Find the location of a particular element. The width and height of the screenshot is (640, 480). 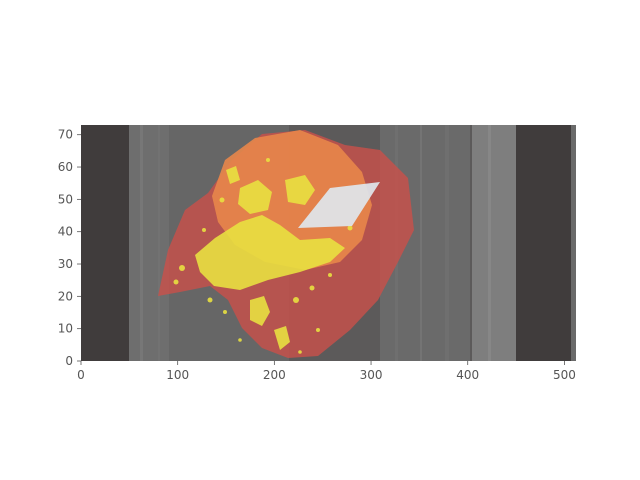

right-light-band is located at coordinates (494, 243).